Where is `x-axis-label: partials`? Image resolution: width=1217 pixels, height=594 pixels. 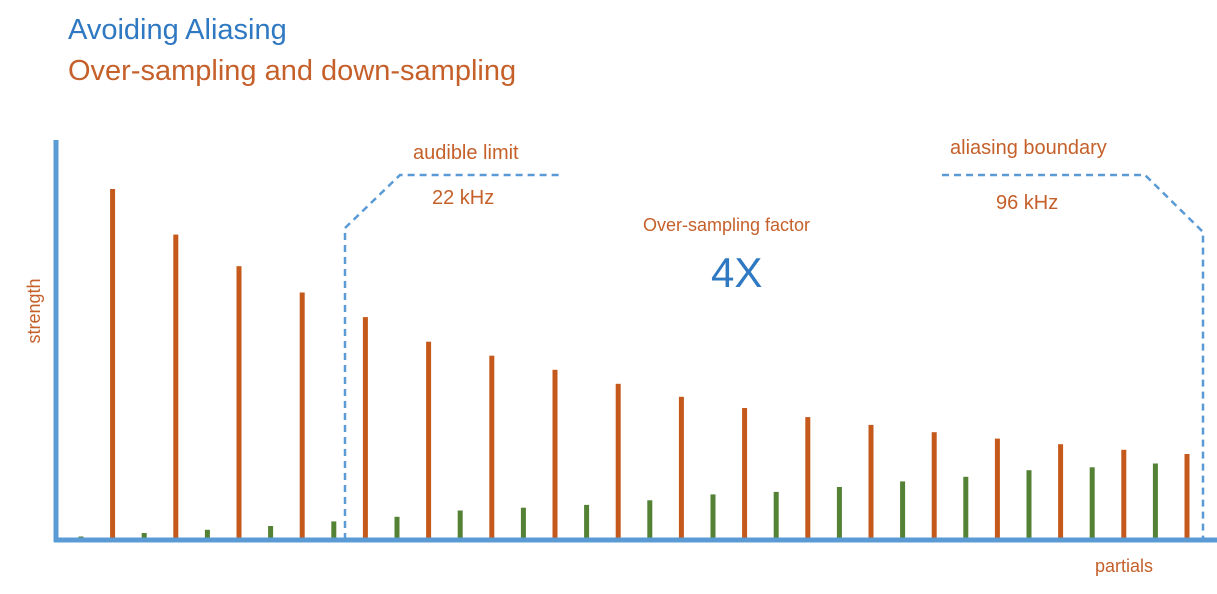 x-axis-label: partials is located at coordinates (1124, 566).